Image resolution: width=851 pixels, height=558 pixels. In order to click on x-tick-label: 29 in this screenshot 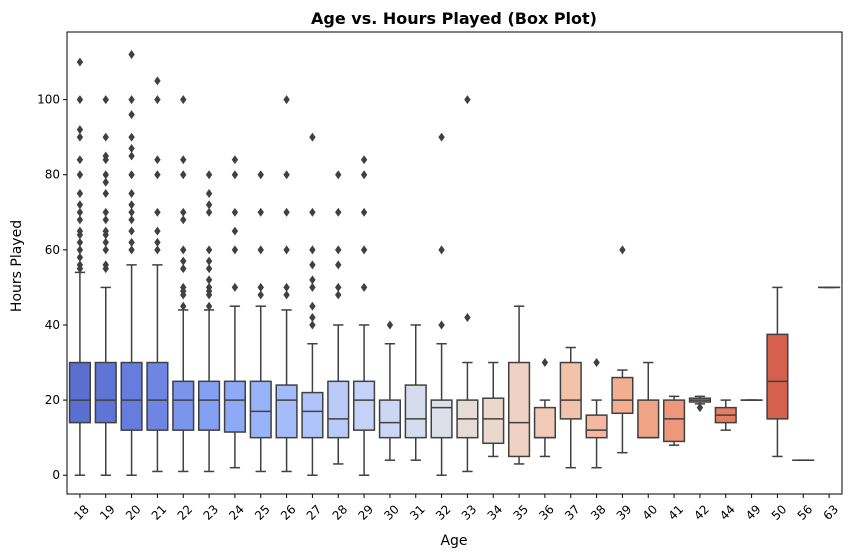, I will do `click(365, 512)`.